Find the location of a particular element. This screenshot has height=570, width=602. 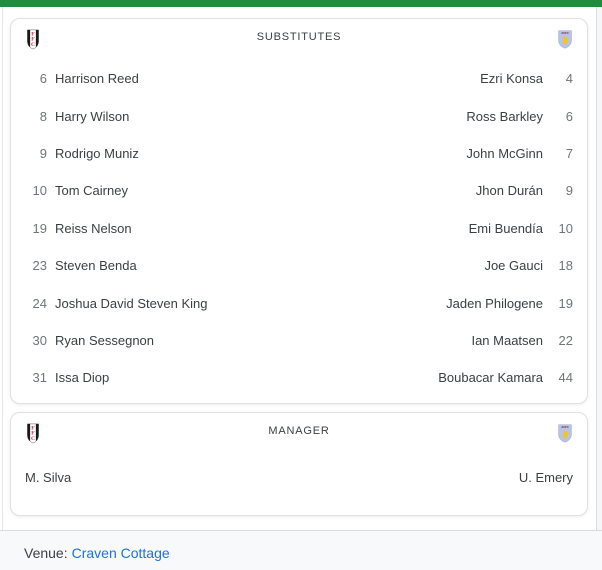

home-player-name: Harry Wilson is located at coordinates (92, 116).